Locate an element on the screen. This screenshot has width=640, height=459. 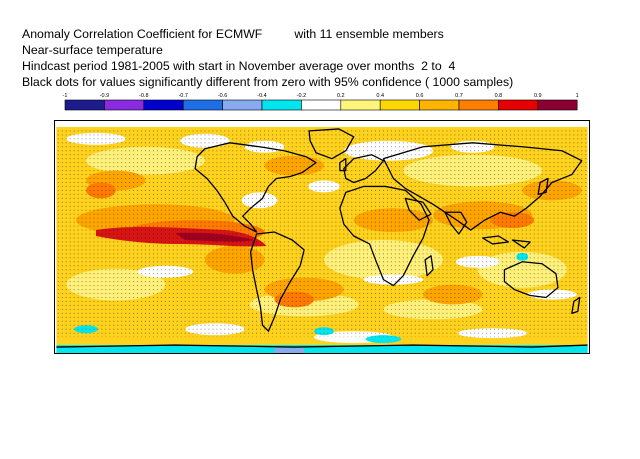
negative-correlation-deeper is located at coordinates (289, 350).